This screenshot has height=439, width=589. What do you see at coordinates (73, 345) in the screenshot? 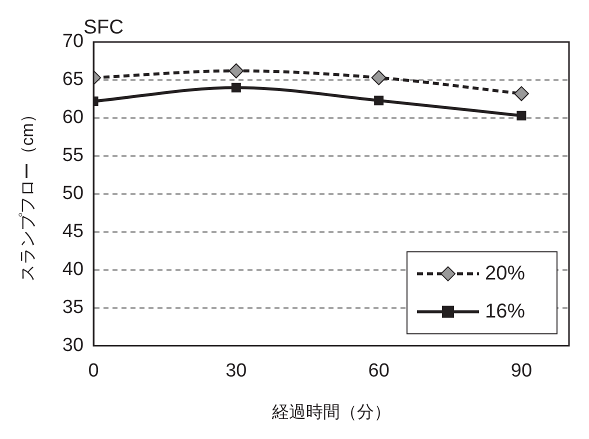
I see `y-tick-label: 30` at bounding box center [73, 345].